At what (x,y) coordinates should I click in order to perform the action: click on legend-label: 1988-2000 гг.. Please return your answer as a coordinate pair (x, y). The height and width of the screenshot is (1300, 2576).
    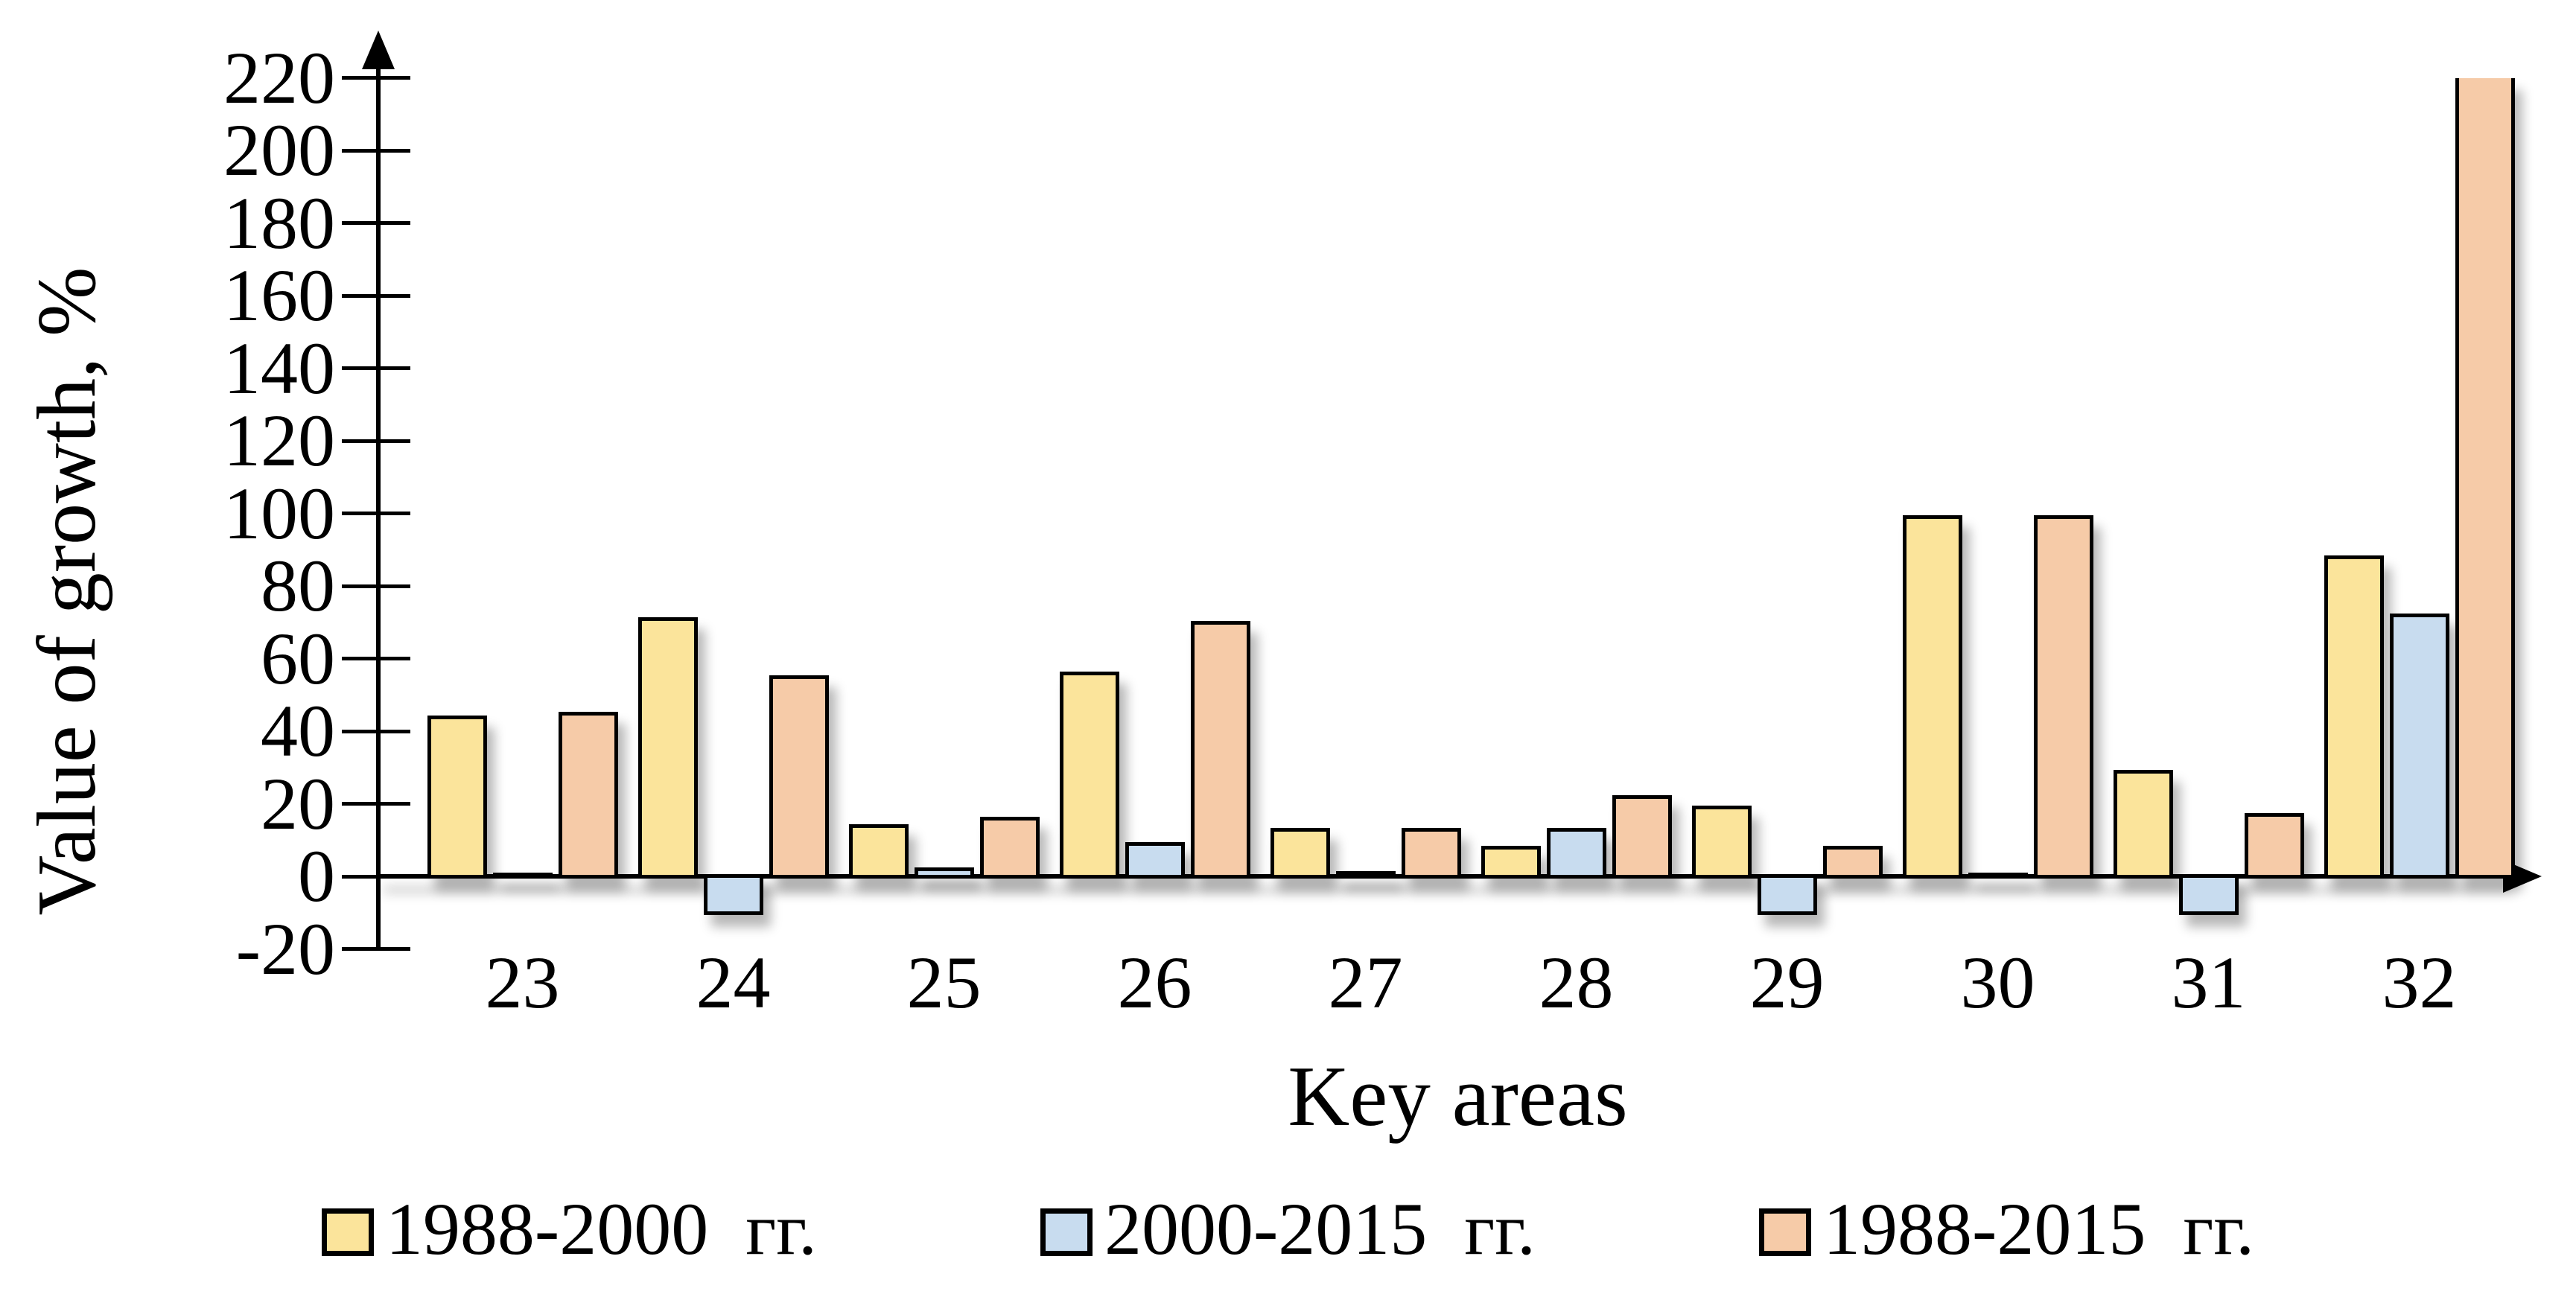
    Looking at the image, I should click on (601, 1229).